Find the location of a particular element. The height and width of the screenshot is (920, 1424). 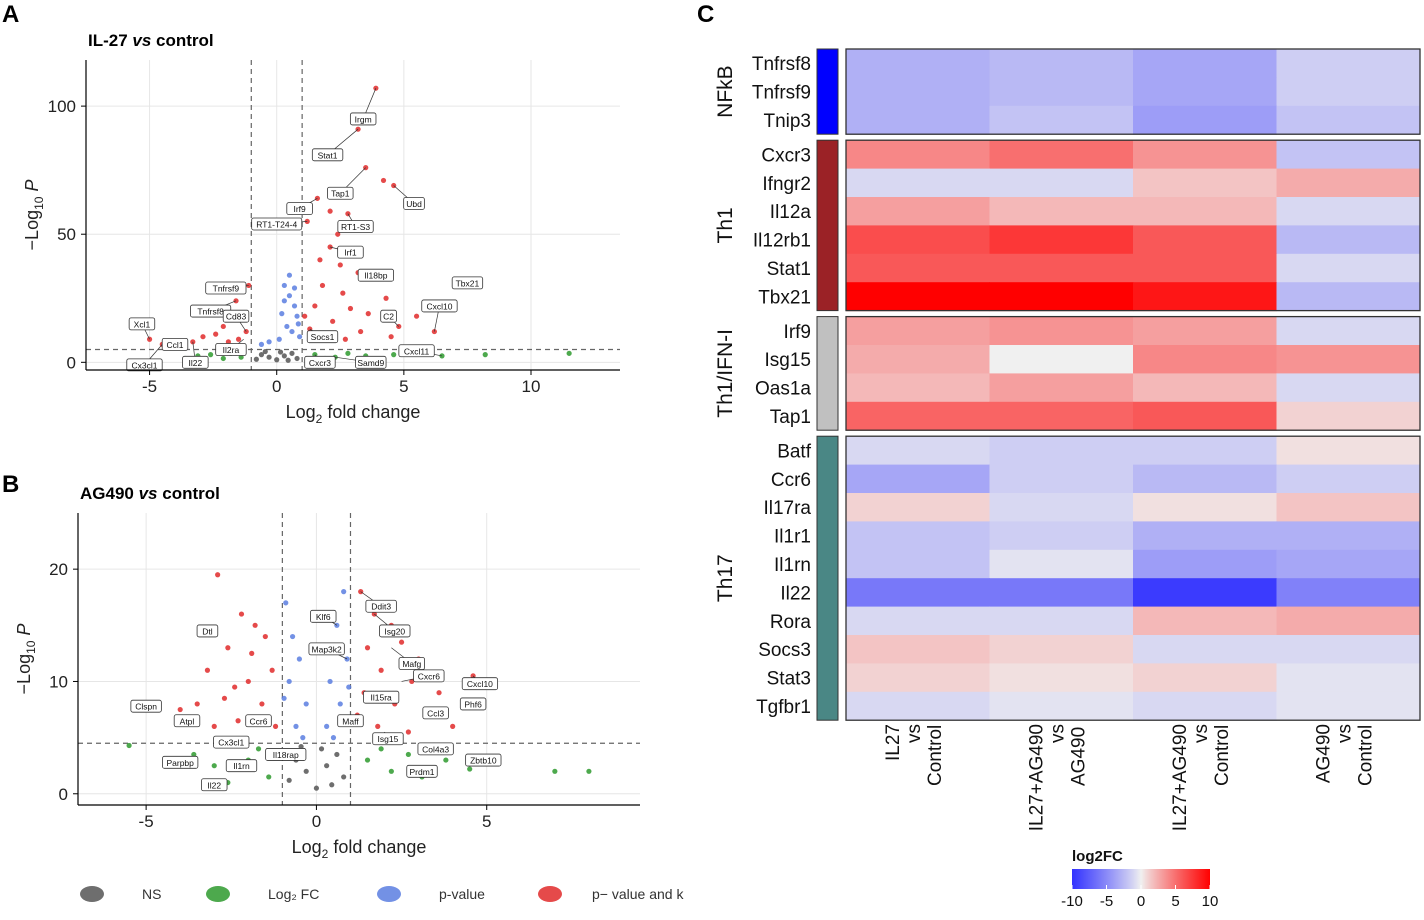

annotation-label: Tnfrsf8 is located at coordinates (210, 312).